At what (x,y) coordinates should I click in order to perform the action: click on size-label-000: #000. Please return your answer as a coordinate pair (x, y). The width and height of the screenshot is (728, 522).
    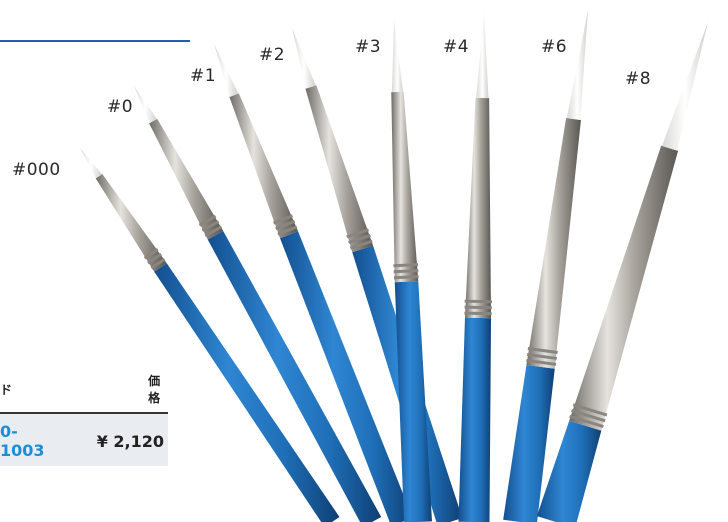
    Looking at the image, I should click on (36, 170).